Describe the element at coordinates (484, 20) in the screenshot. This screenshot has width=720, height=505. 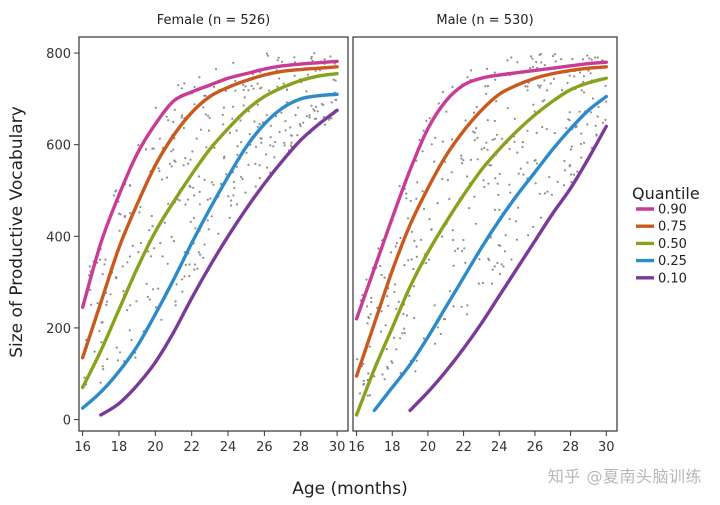
I see `panel-title: Male (n = 530)` at that location.